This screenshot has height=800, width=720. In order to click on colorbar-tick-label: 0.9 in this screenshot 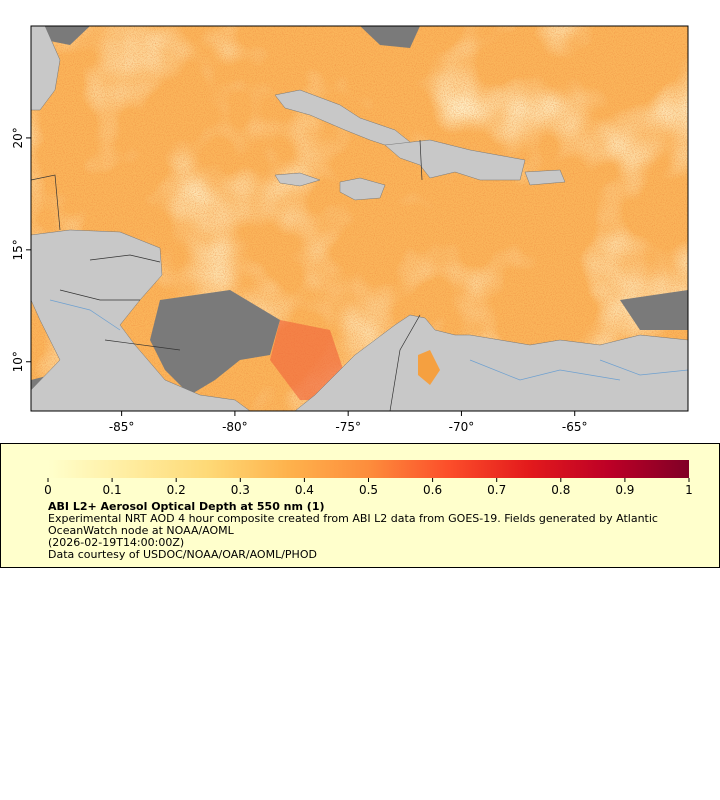, I will do `click(624, 490)`.